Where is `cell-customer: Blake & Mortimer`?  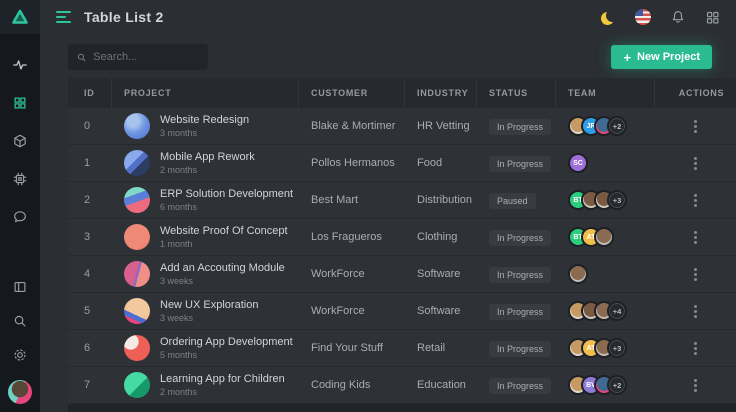 cell-customer: Blake & Mortimer is located at coordinates (353, 126).